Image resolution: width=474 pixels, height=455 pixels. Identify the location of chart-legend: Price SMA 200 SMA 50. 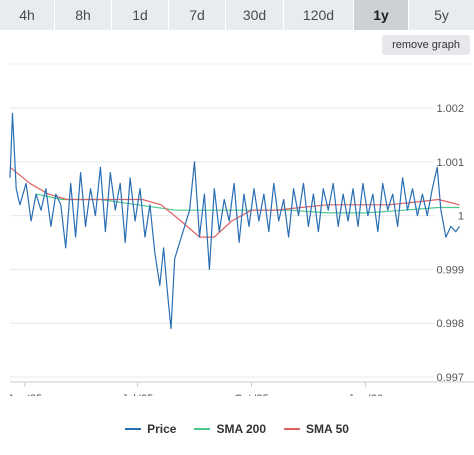
(237, 429).